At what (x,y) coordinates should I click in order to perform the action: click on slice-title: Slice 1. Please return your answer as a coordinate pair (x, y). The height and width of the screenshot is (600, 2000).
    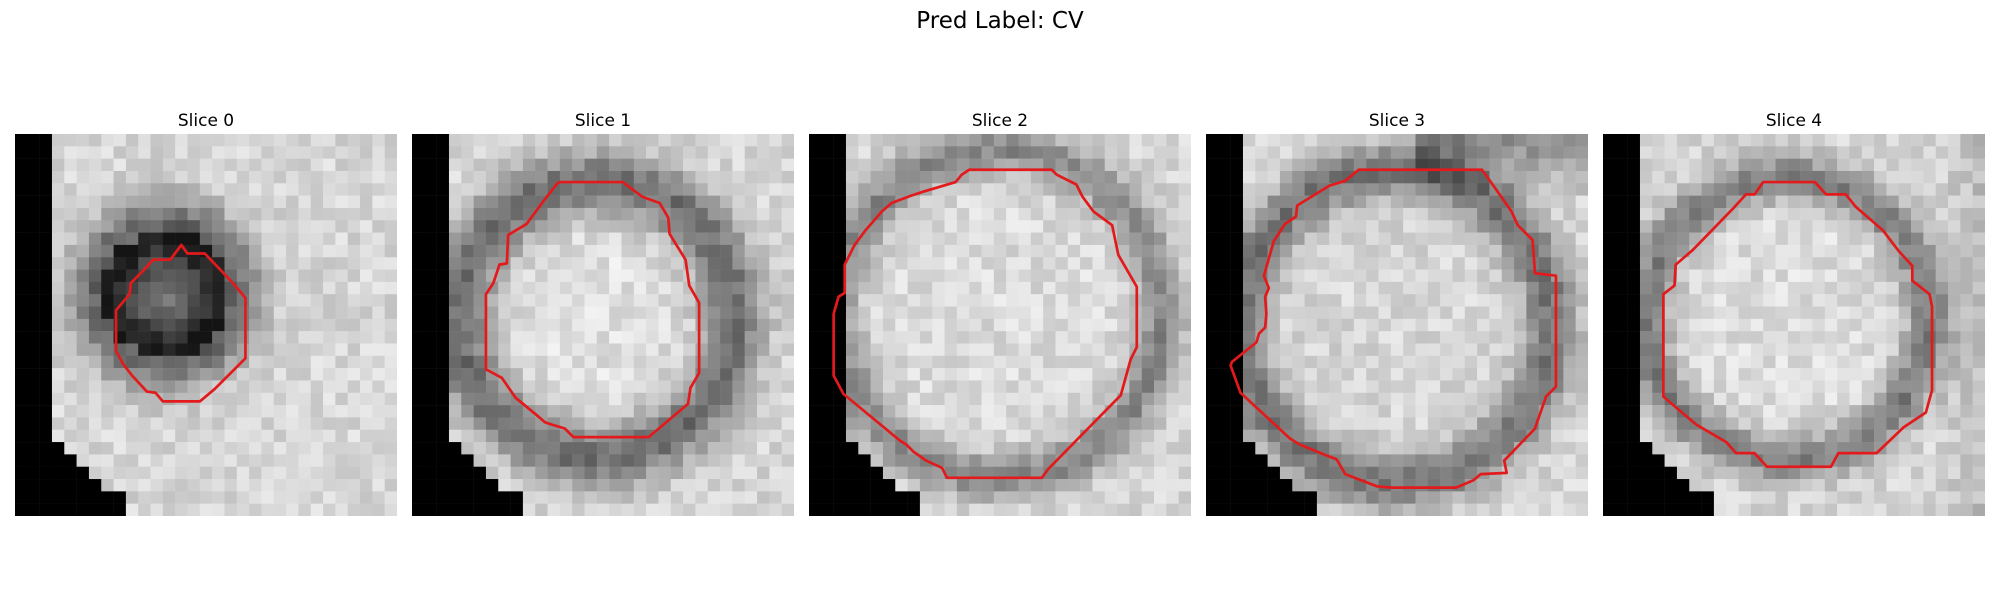
    Looking at the image, I should click on (603, 121).